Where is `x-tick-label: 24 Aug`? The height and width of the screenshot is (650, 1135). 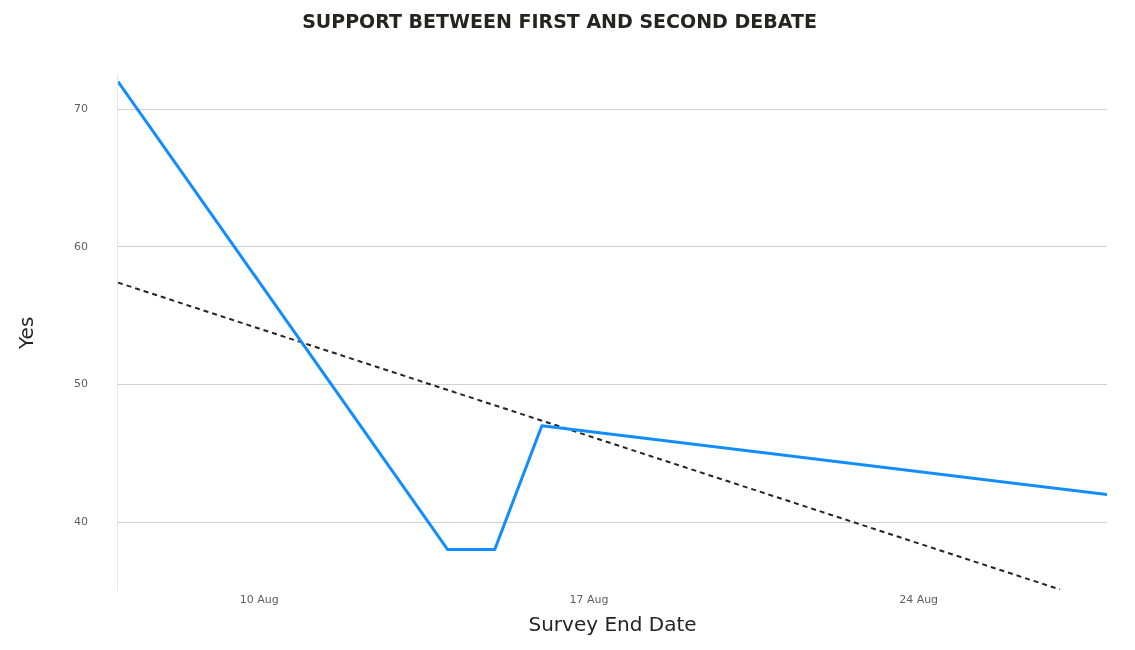 x-tick-label: 24 Aug is located at coordinates (919, 600).